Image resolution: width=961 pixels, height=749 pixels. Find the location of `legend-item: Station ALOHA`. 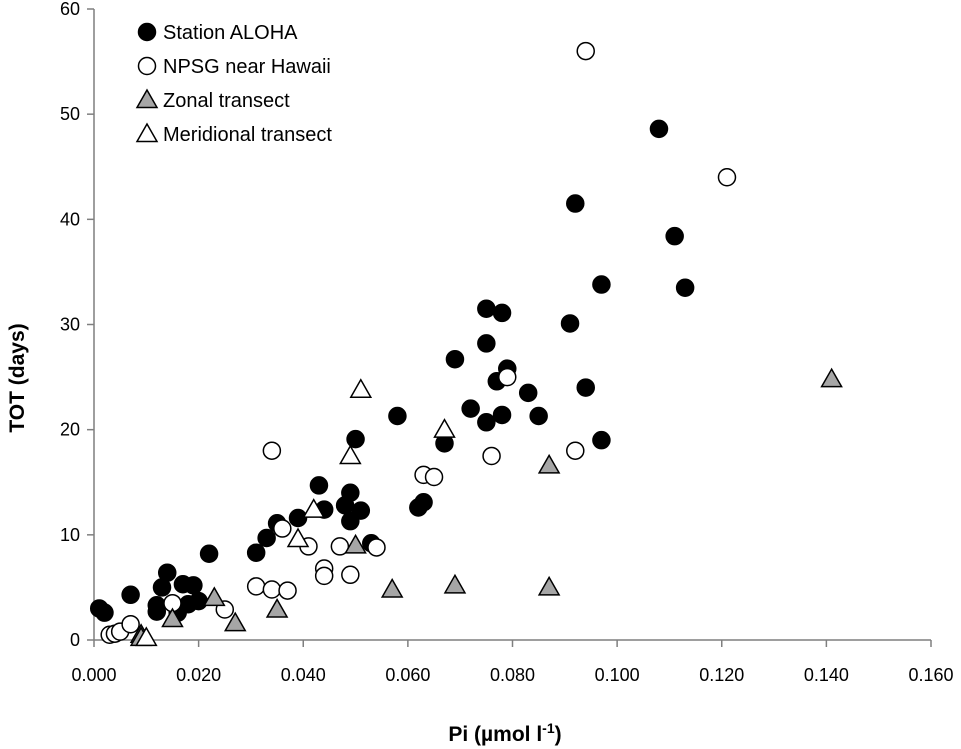

legend-item: Station ALOHA is located at coordinates (217, 33).